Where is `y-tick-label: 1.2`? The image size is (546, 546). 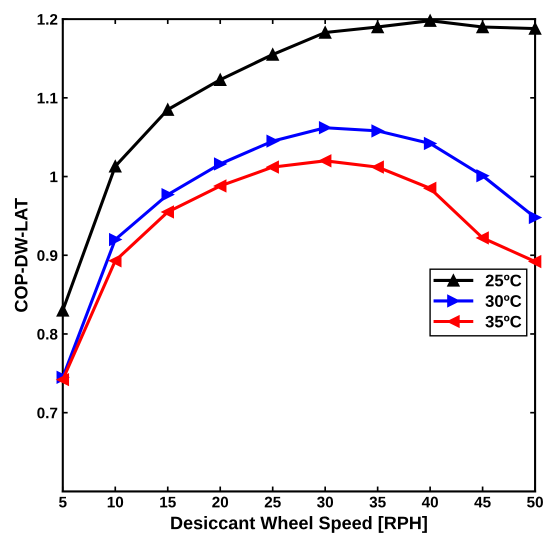 y-tick-label: 1.2 is located at coordinates (48, 19).